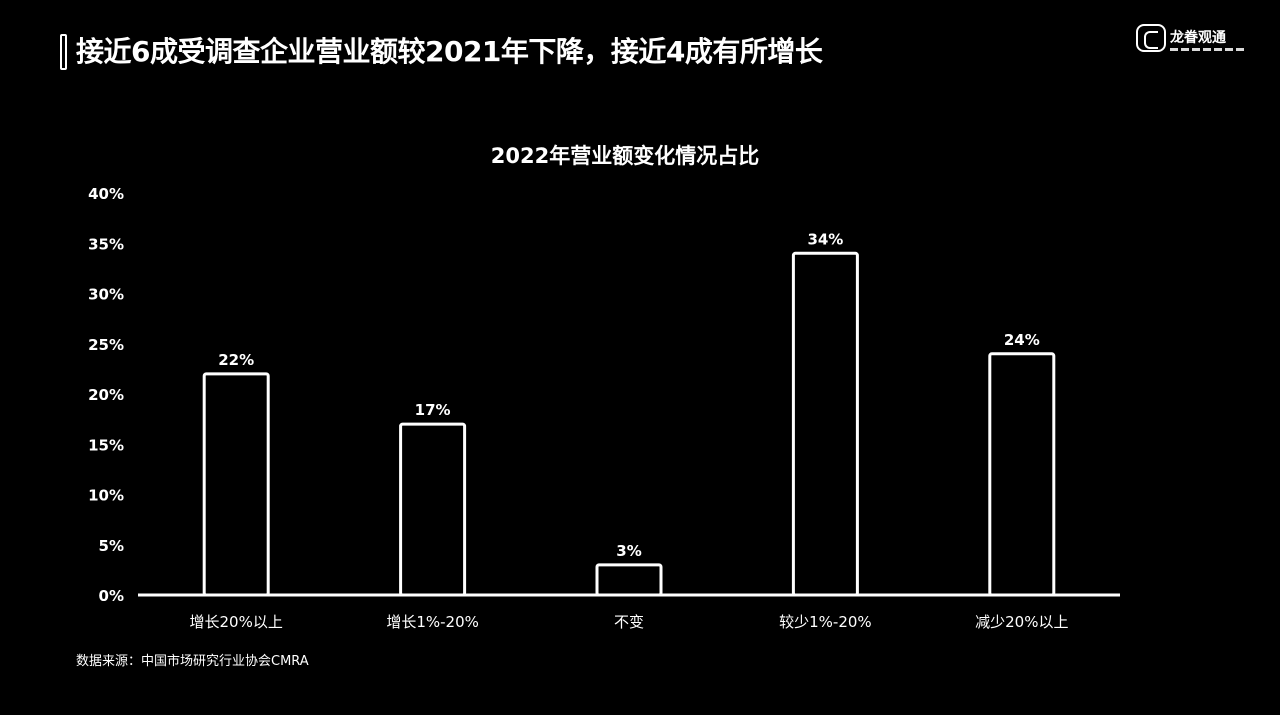 The width and height of the screenshot is (1280, 715). I want to click on y-tick-label: 20%, so click(106, 395).